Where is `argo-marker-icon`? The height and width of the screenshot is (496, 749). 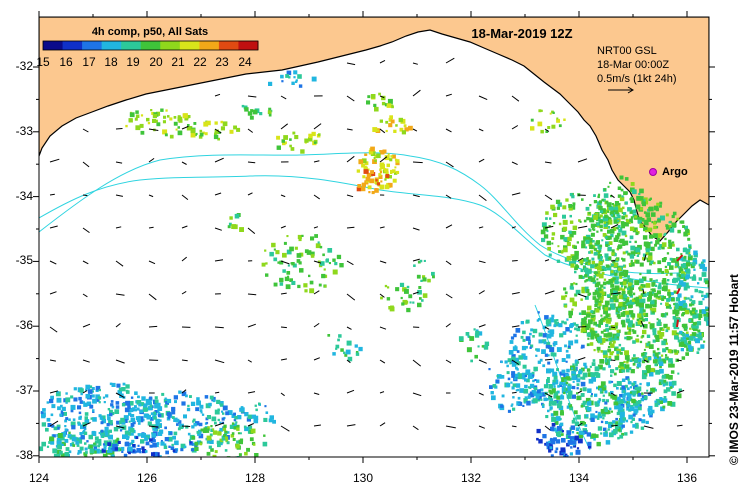 argo-marker-icon is located at coordinates (653, 172).